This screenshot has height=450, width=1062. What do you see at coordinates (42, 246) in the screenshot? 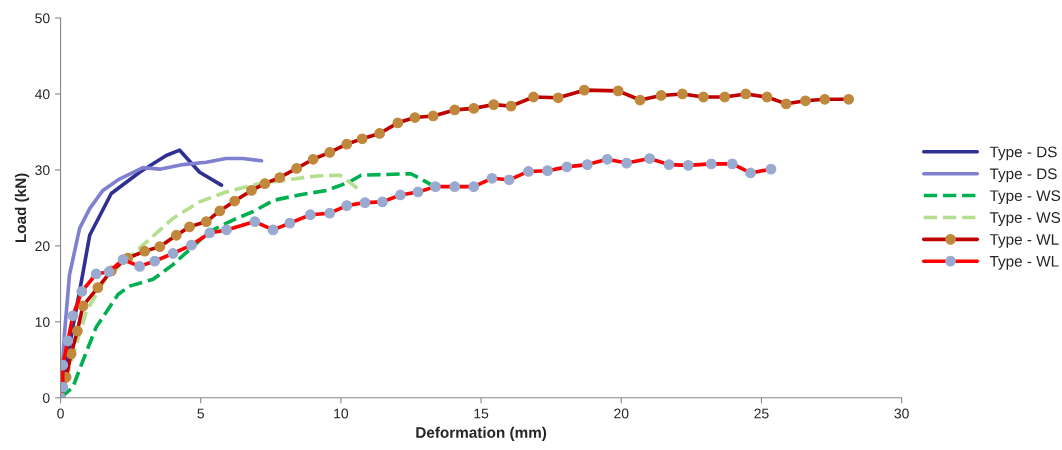
I see `y-tick-label: 20` at bounding box center [42, 246].